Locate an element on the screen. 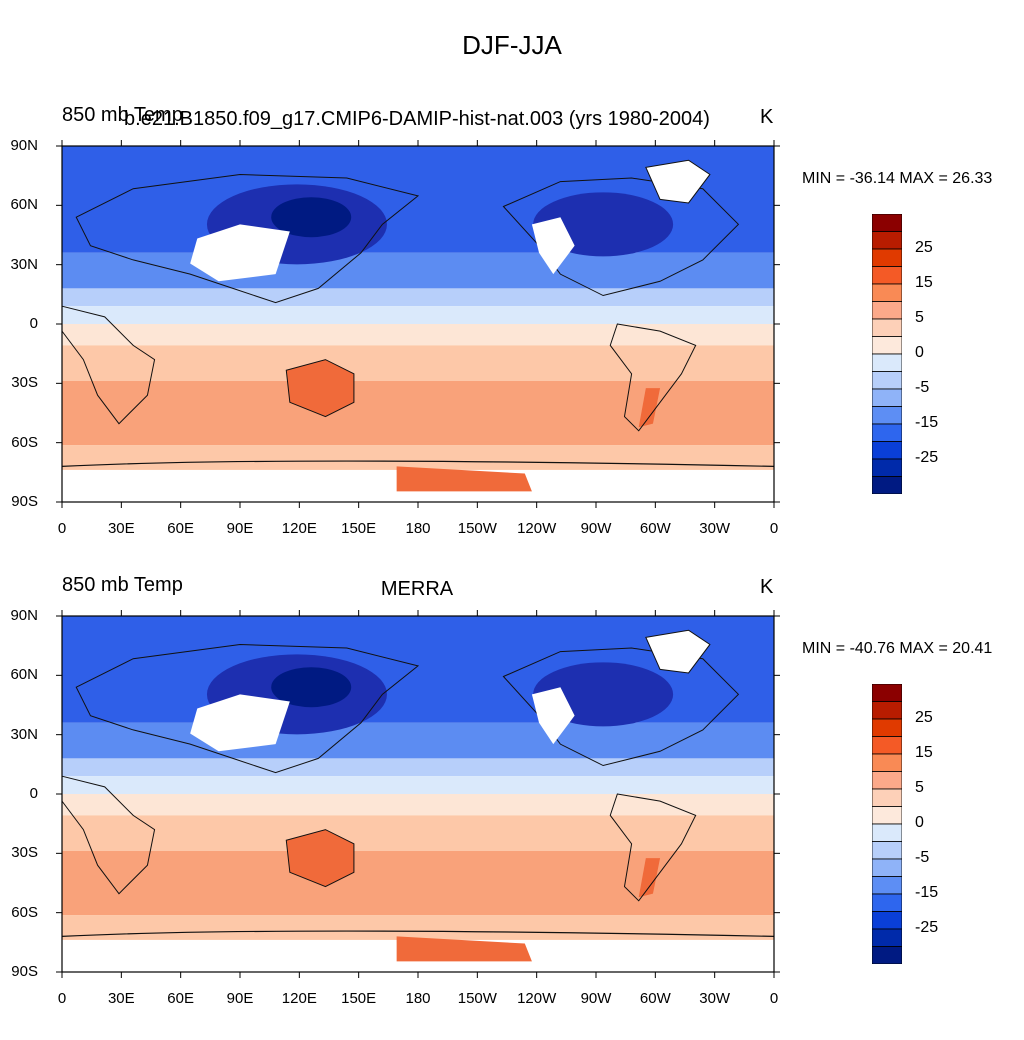  figure-title: DJF-JJA is located at coordinates (512, 45).